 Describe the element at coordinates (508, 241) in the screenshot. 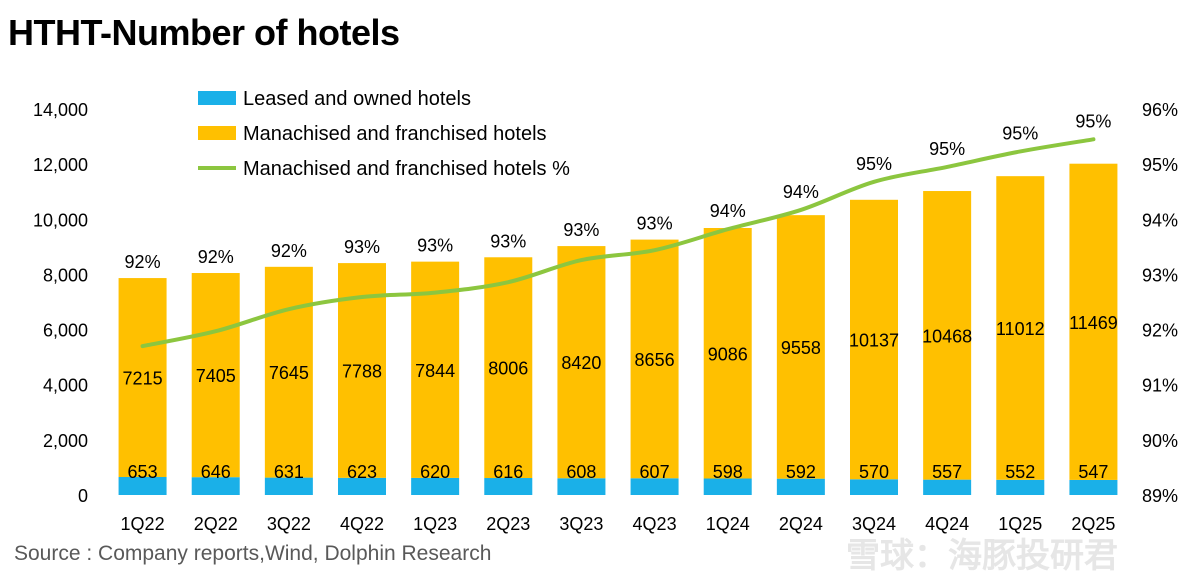

I see `data-label-pct-2Q23: 93%` at that location.